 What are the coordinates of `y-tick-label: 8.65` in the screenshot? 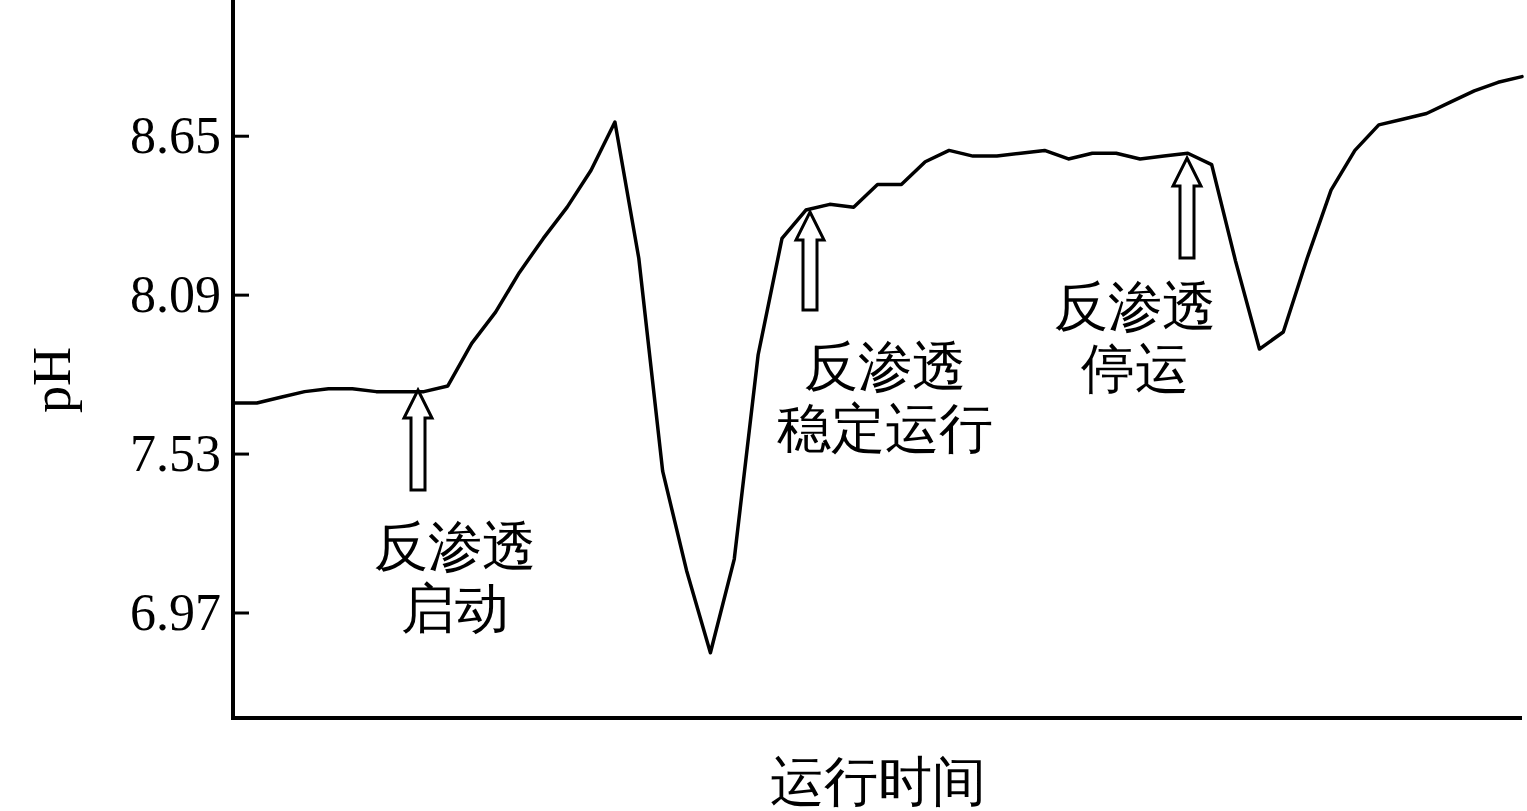 It's located at (175, 136).